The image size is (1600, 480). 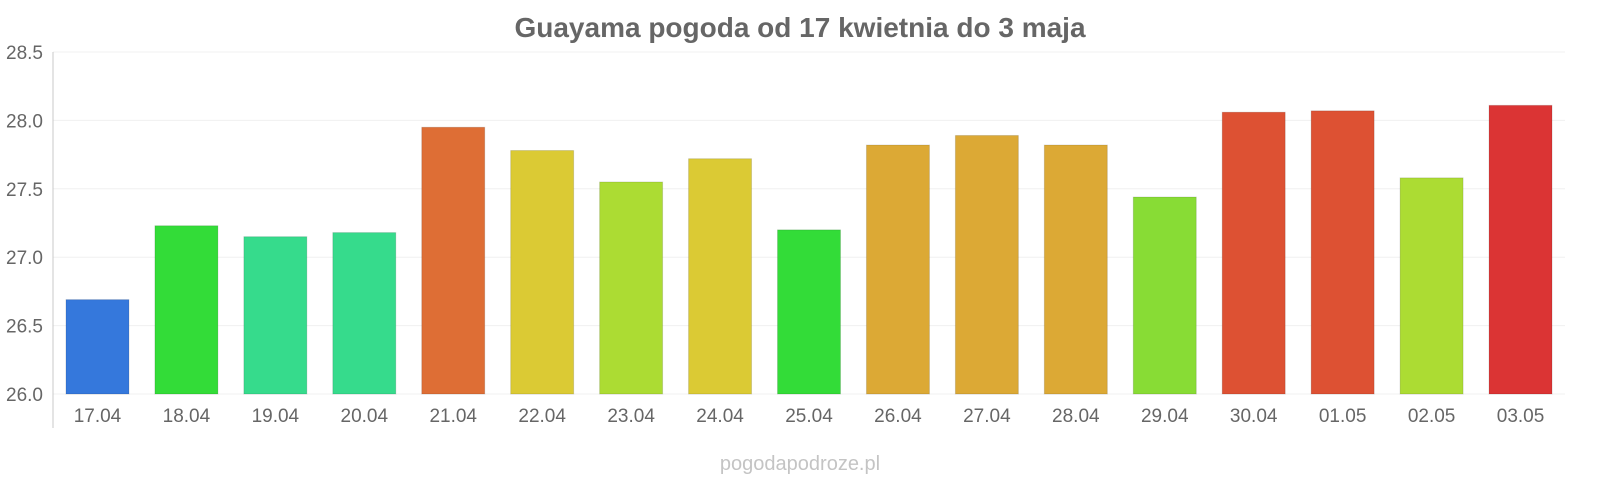 I want to click on x-tick-label: 01.05, so click(x=1343, y=416).